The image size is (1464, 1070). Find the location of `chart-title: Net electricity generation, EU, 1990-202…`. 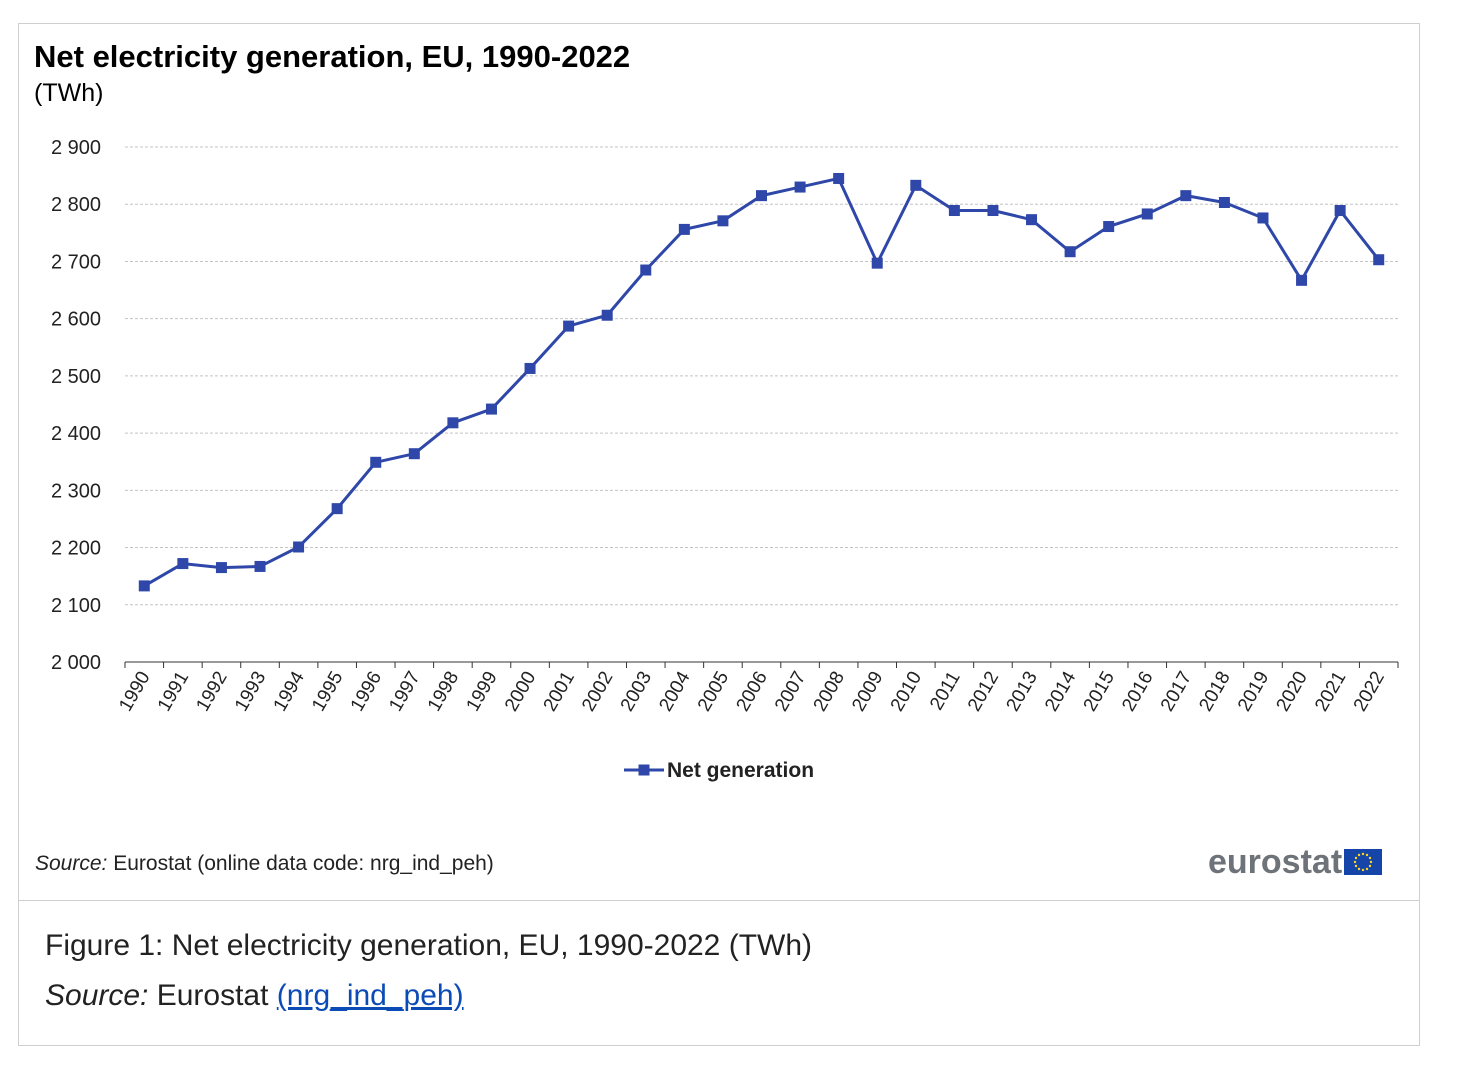

chart-title: Net electricity generation, EU, 1990-202… is located at coordinates (332, 56).